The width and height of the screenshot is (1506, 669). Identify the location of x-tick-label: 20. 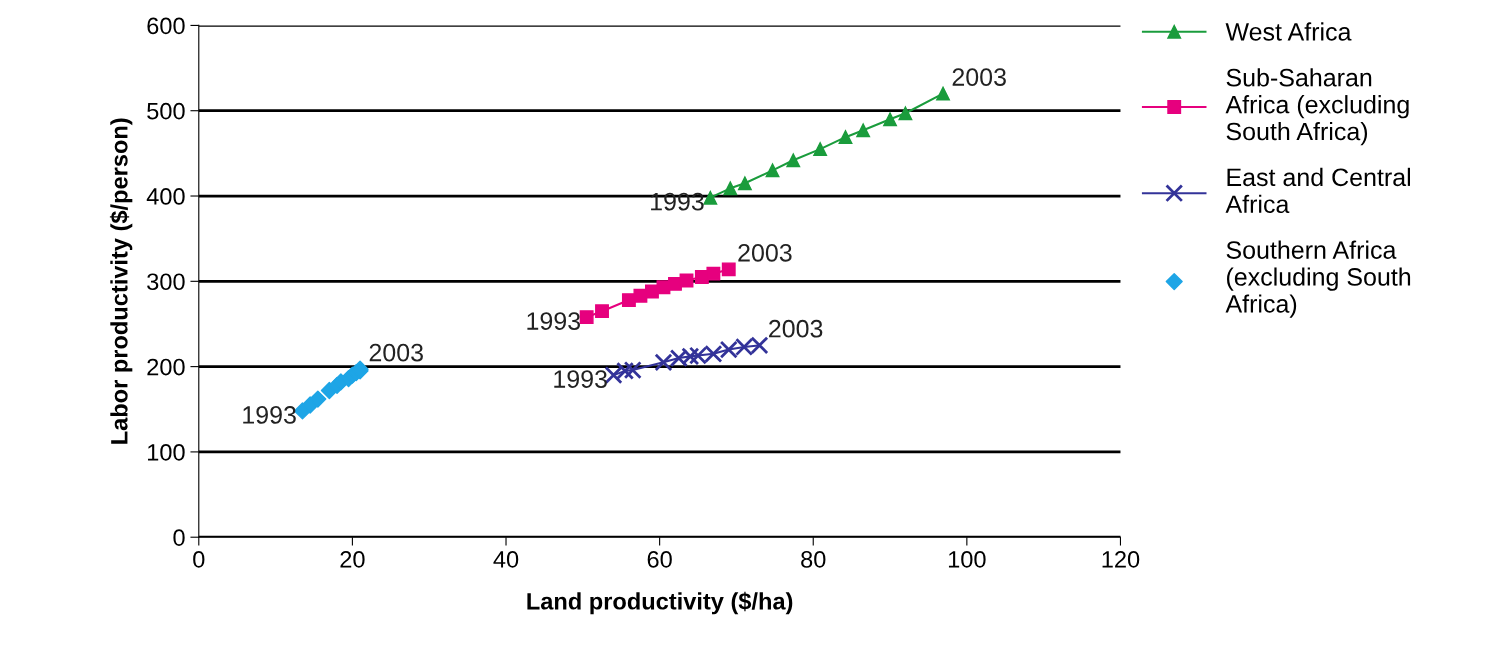
(352, 559).